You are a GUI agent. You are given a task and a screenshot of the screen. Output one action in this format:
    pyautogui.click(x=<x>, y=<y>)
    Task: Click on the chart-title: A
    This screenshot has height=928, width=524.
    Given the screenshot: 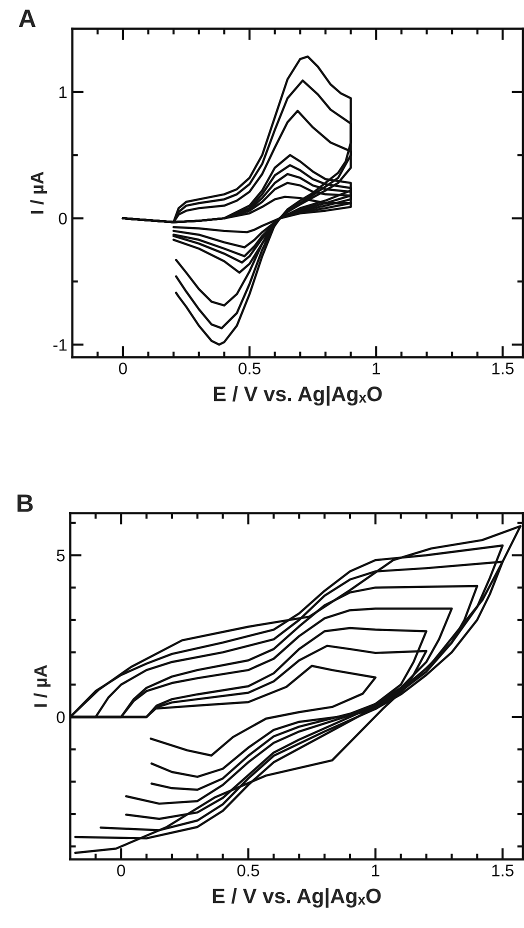 What is the action you would take?
    pyautogui.click(x=27, y=19)
    